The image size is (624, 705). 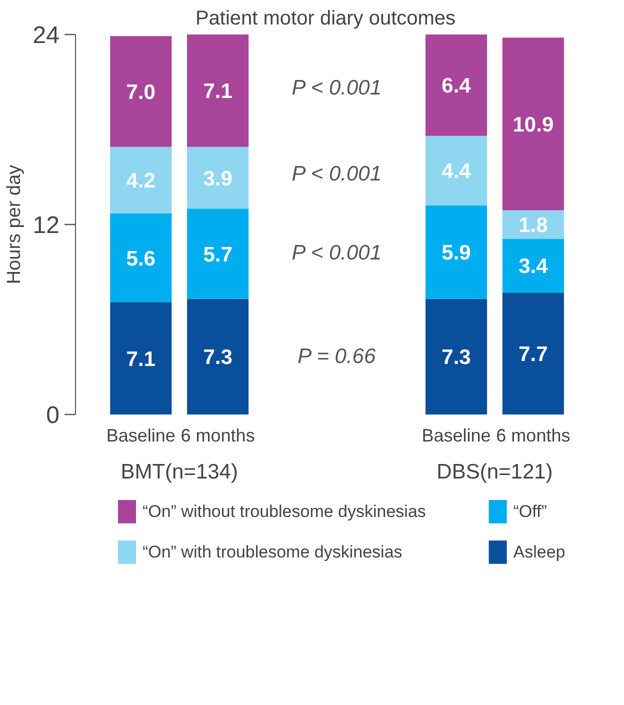 I want to click on legend-label: “On” without troublesome dyskinesias, so click(x=284, y=512).